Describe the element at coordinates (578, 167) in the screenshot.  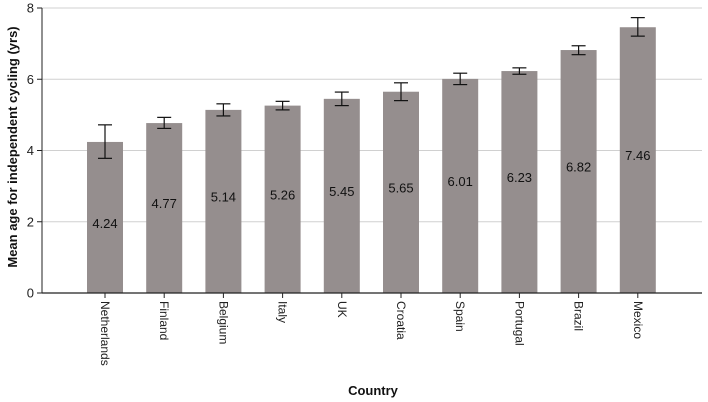
I see `data-label: 6.82` at that location.